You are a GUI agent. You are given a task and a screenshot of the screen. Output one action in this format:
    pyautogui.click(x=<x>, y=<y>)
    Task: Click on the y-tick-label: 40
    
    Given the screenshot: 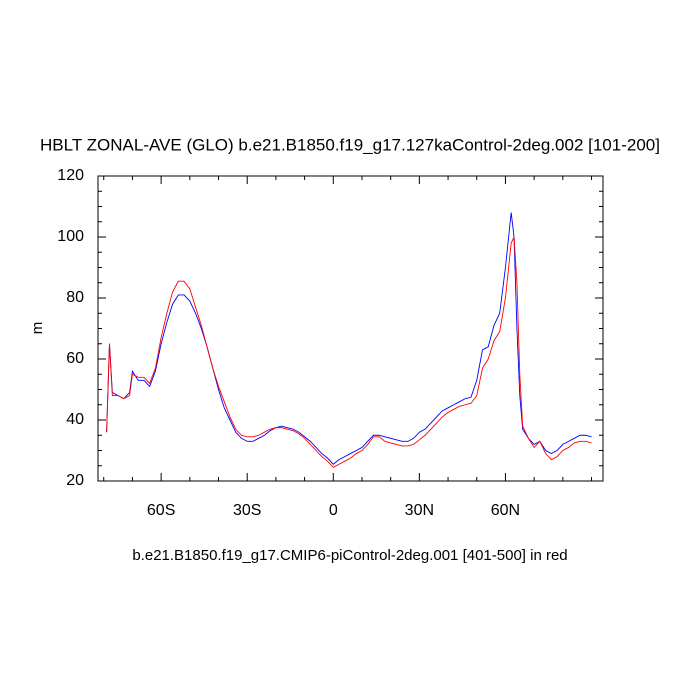 What is the action you would take?
    pyautogui.click(x=75, y=419)
    